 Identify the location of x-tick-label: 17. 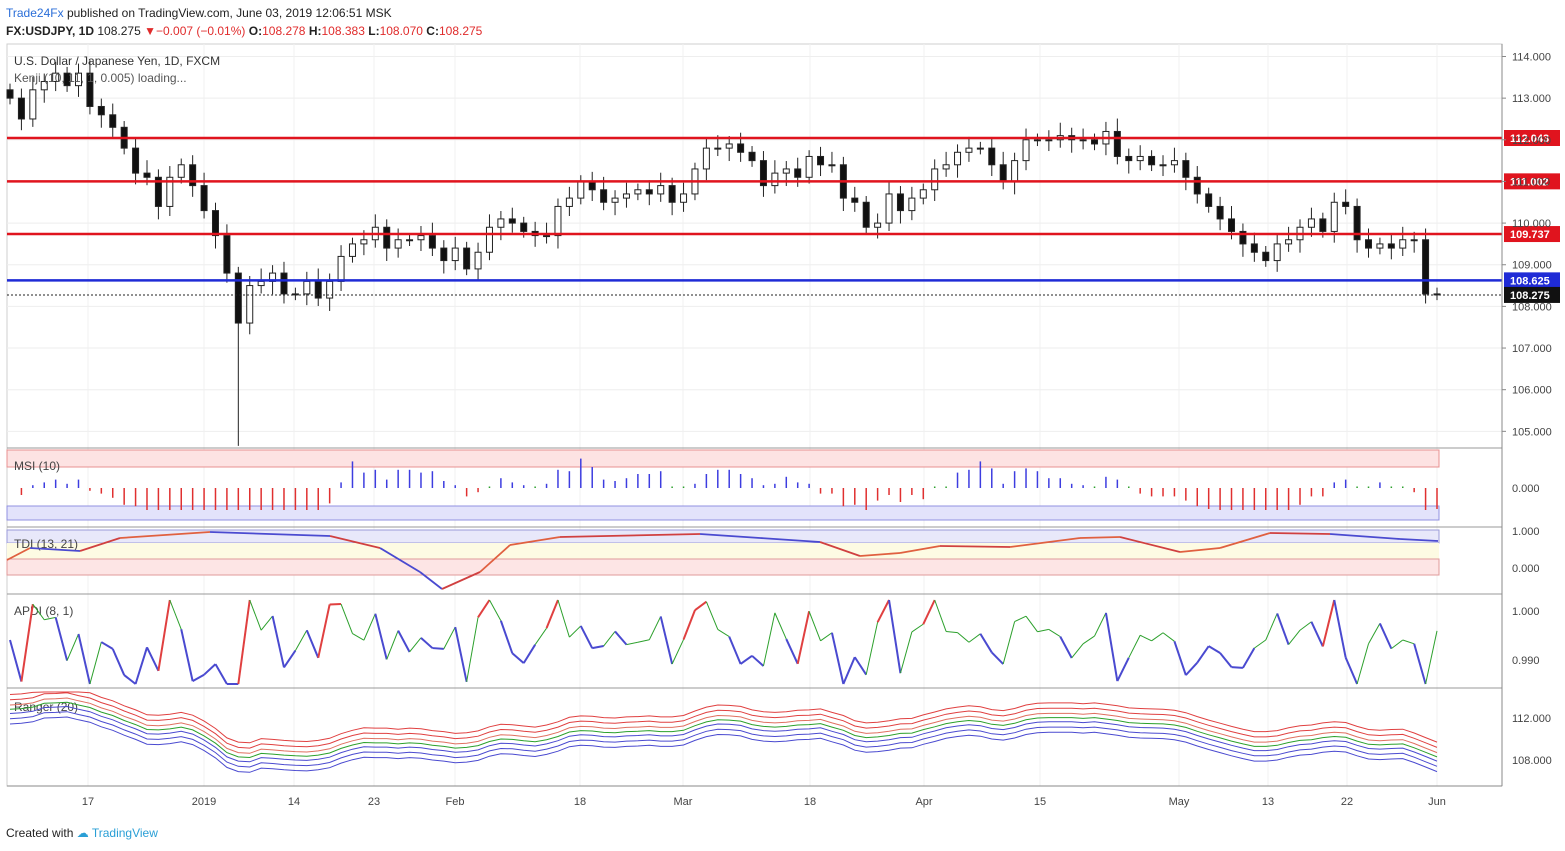
(88, 802).